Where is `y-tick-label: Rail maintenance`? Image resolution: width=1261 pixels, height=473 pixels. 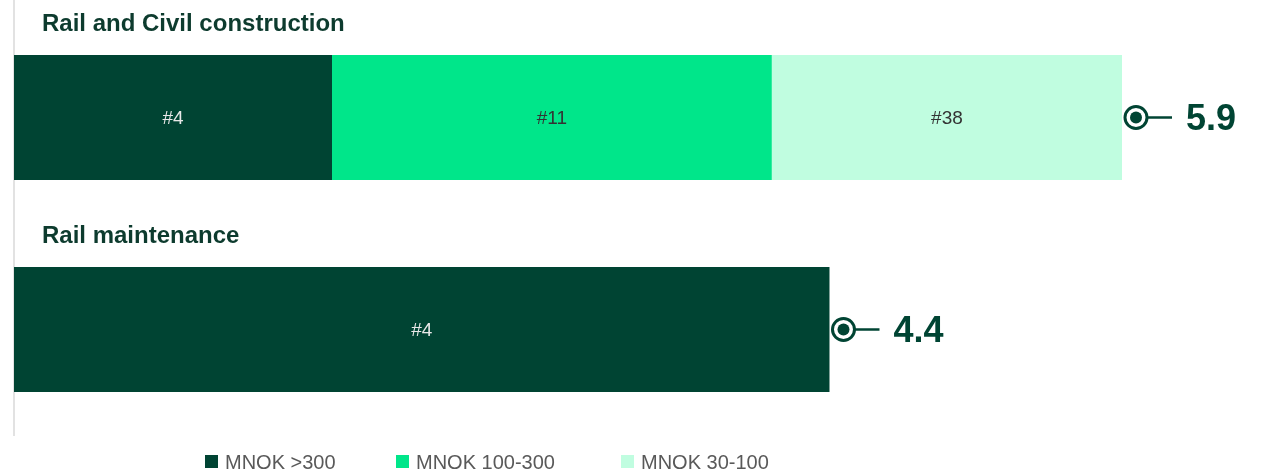
y-tick-label: Rail maintenance is located at coordinates (141, 234).